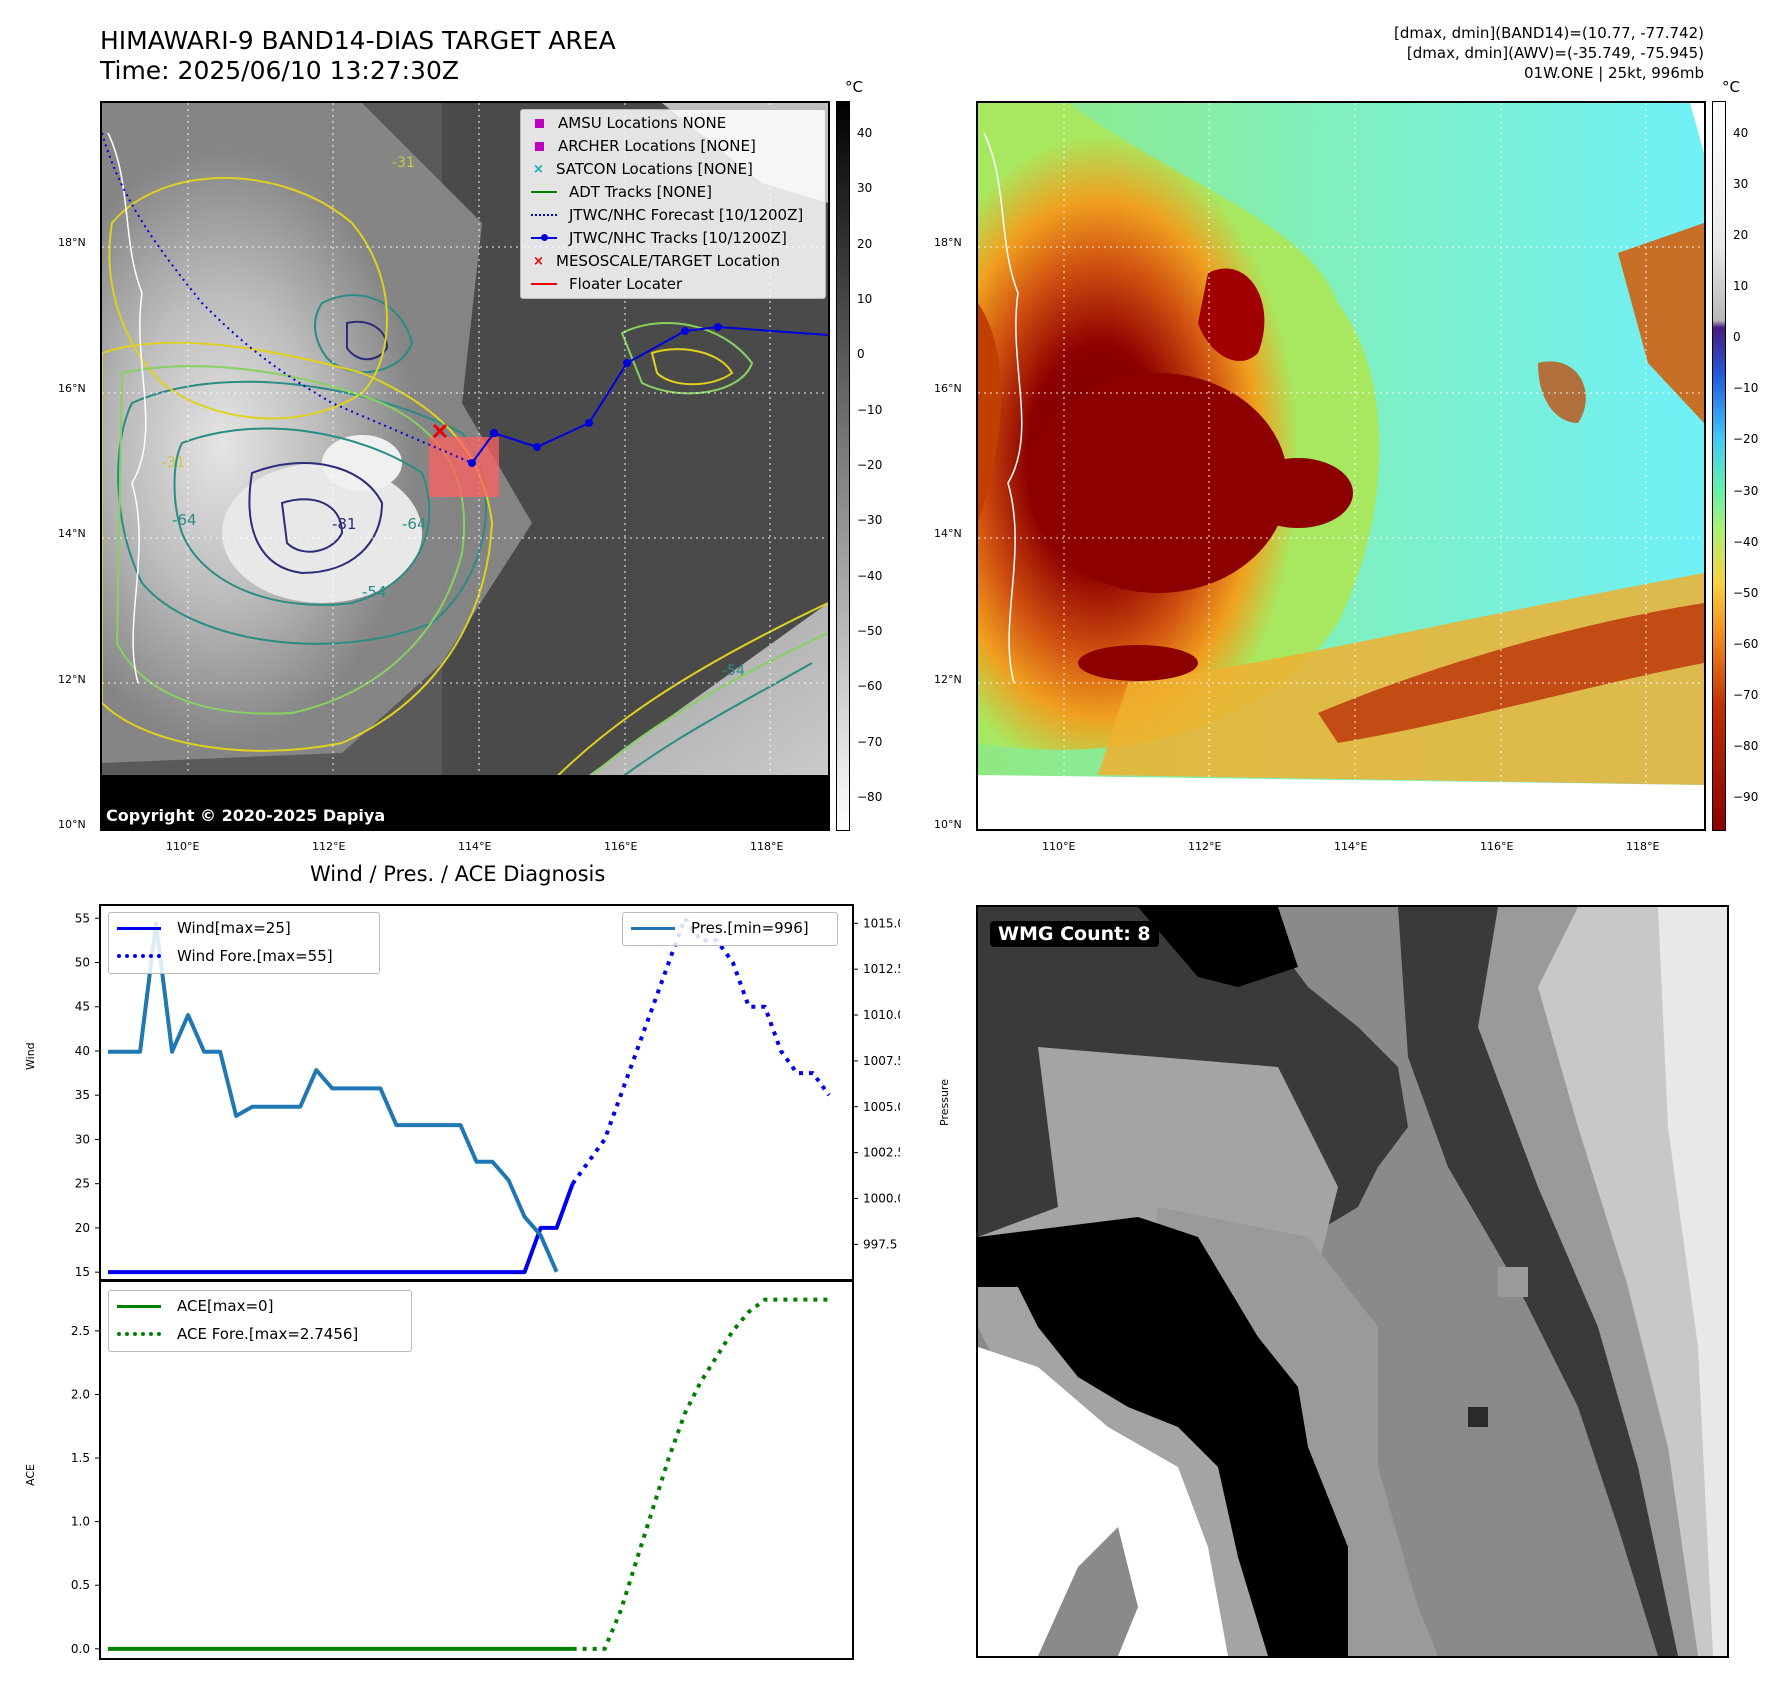  What do you see at coordinates (82, 1051) in the screenshot?
I see `y-tick-label: 40` at bounding box center [82, 1051].